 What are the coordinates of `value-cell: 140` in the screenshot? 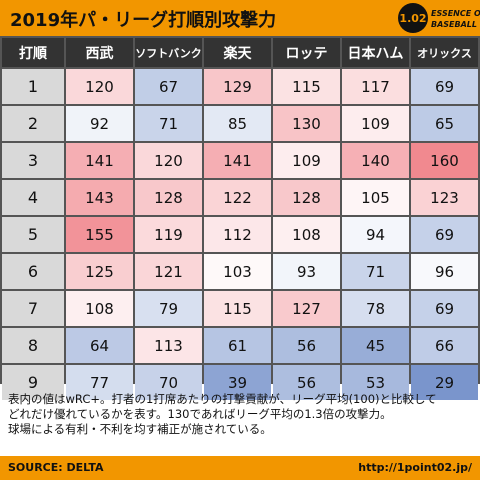 It's located at (375, 160).